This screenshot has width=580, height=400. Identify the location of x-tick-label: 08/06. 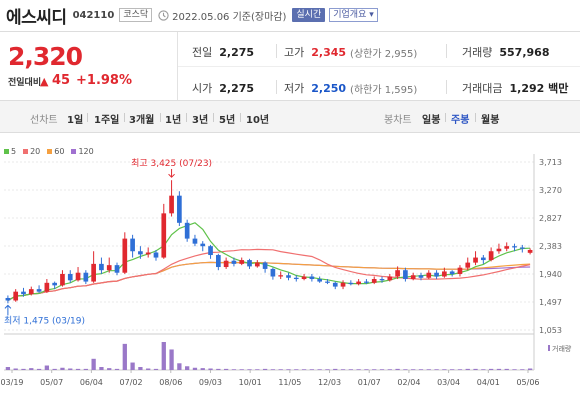
(170, 382).